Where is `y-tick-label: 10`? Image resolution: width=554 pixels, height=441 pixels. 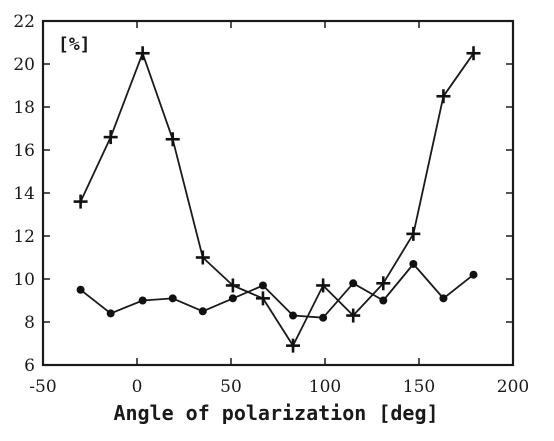
y-tick-label: 10 is located at coordinates (24, 280).